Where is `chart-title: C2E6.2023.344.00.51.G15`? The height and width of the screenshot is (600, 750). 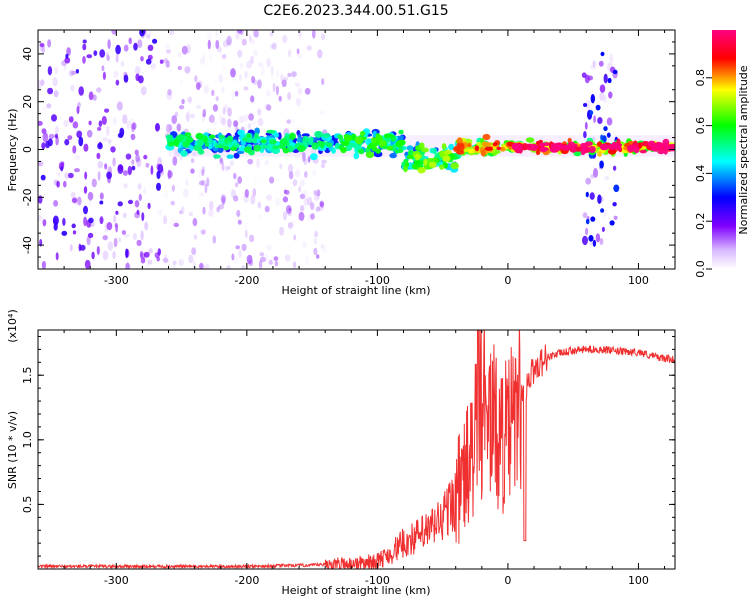
chart-title: C2E6.2023.344.00.51.G15 is located at coordinates (355, 11).